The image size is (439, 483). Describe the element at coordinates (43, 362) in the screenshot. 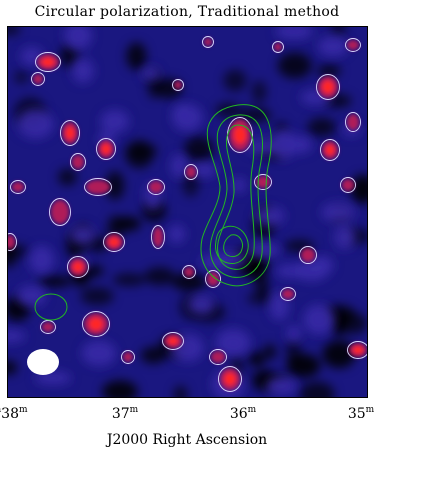

I see `beam-ellipse` at that location.